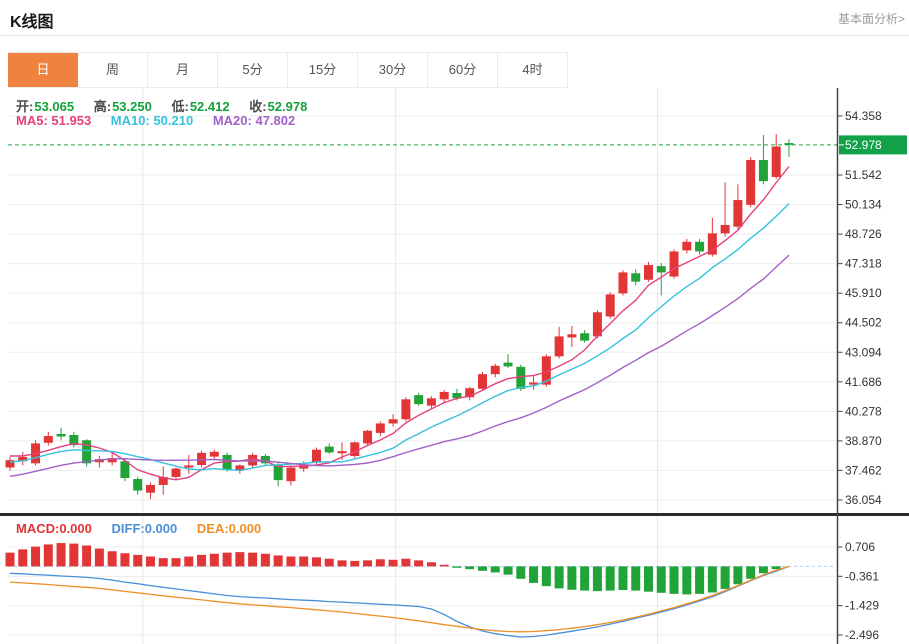 The width and height of the screenshot is (909, 644). I want to click on tab-4hour: 4时, so click(533, 70).